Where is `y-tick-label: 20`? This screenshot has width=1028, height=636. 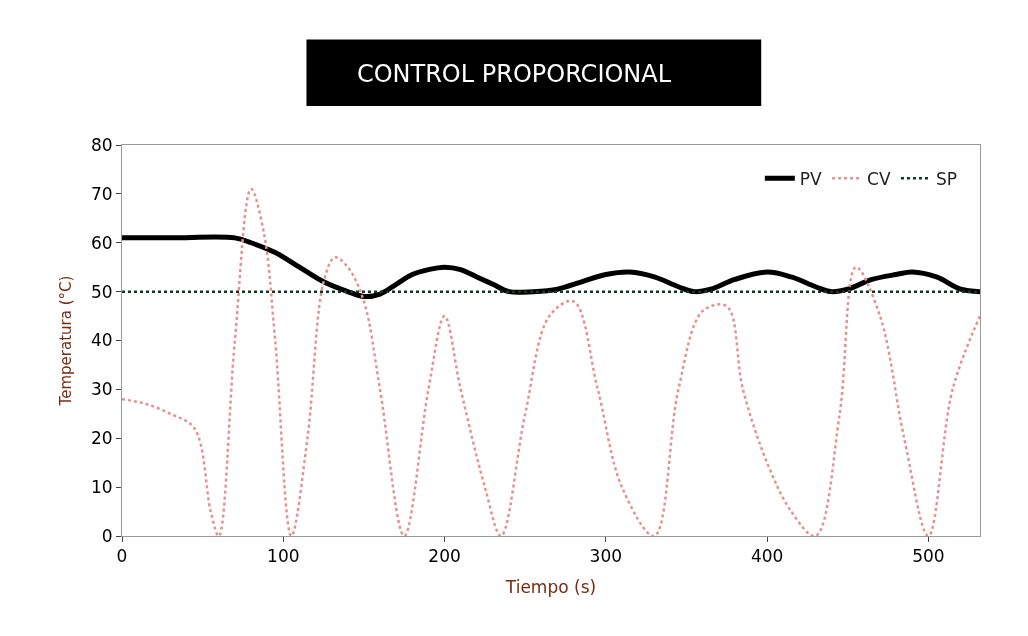 y-tick-label: 20 is located at coordinates (101, 438).